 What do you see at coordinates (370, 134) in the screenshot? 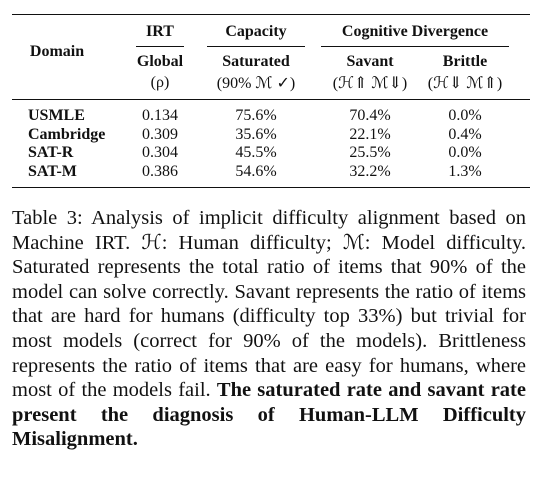
I see `cell: 22.1%` at bounding box center [370, 134].